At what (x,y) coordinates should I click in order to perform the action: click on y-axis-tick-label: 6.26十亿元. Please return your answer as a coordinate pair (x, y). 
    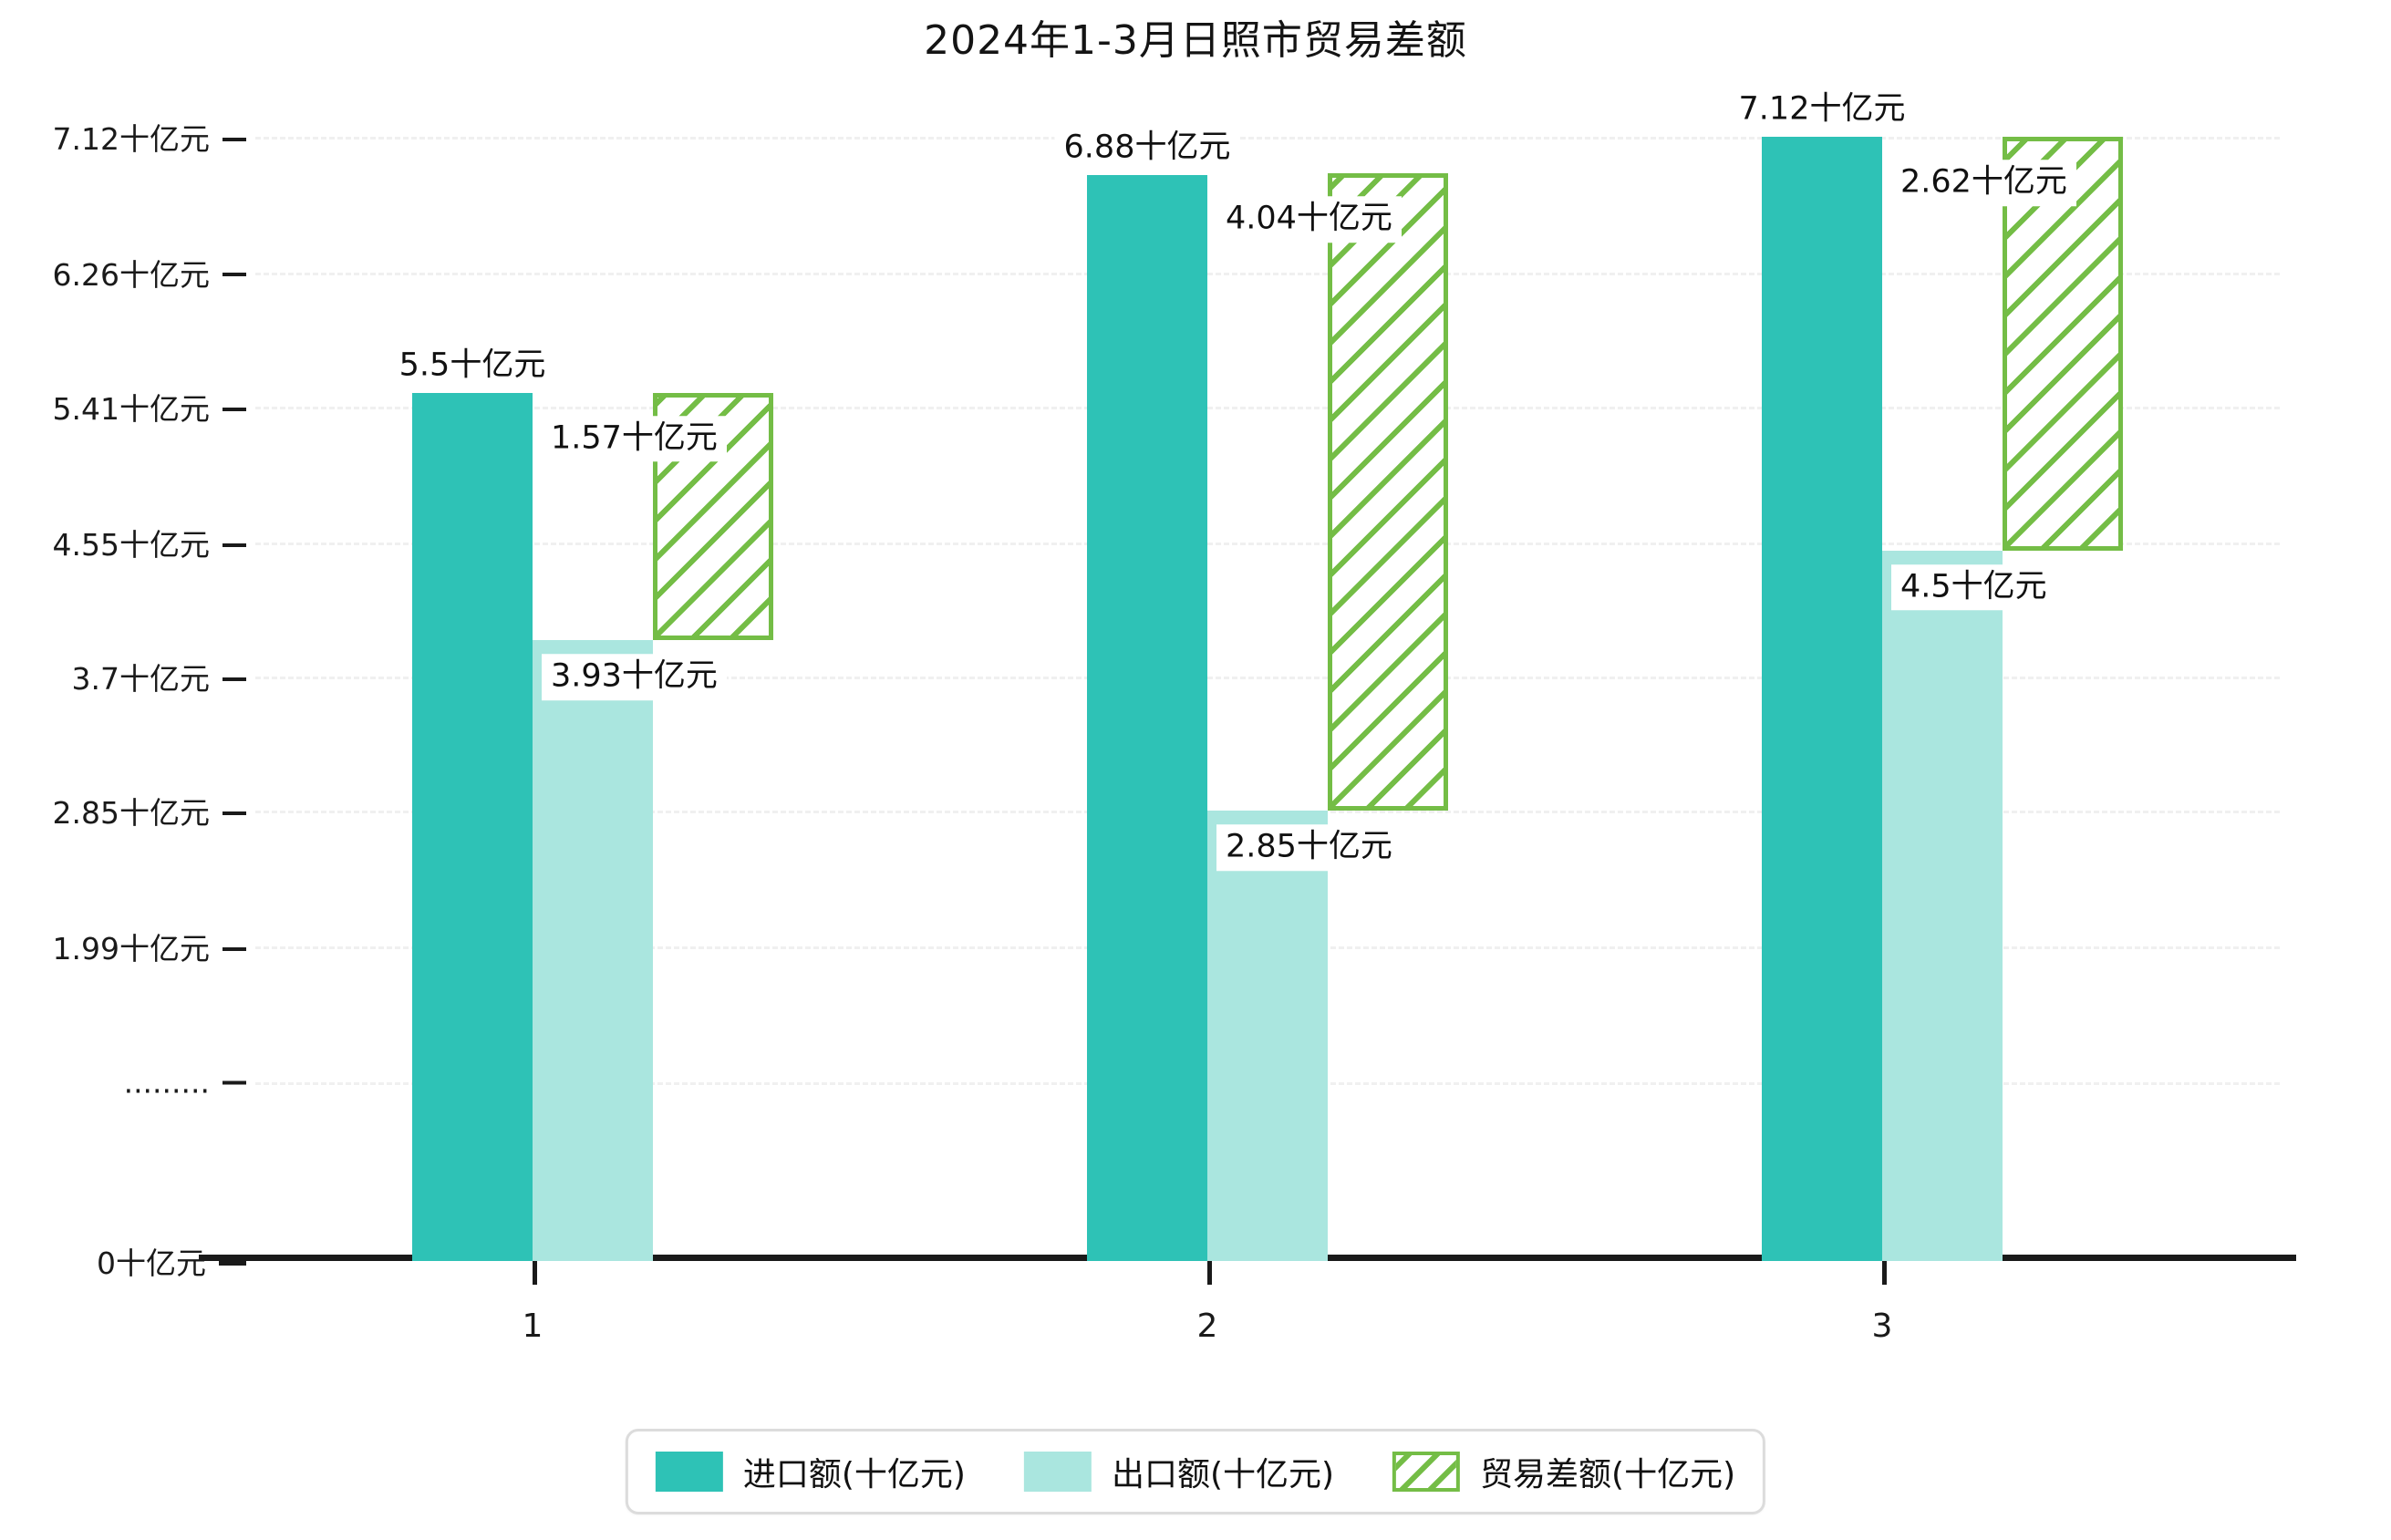
    Looking at the image, I should click on (131, 274).